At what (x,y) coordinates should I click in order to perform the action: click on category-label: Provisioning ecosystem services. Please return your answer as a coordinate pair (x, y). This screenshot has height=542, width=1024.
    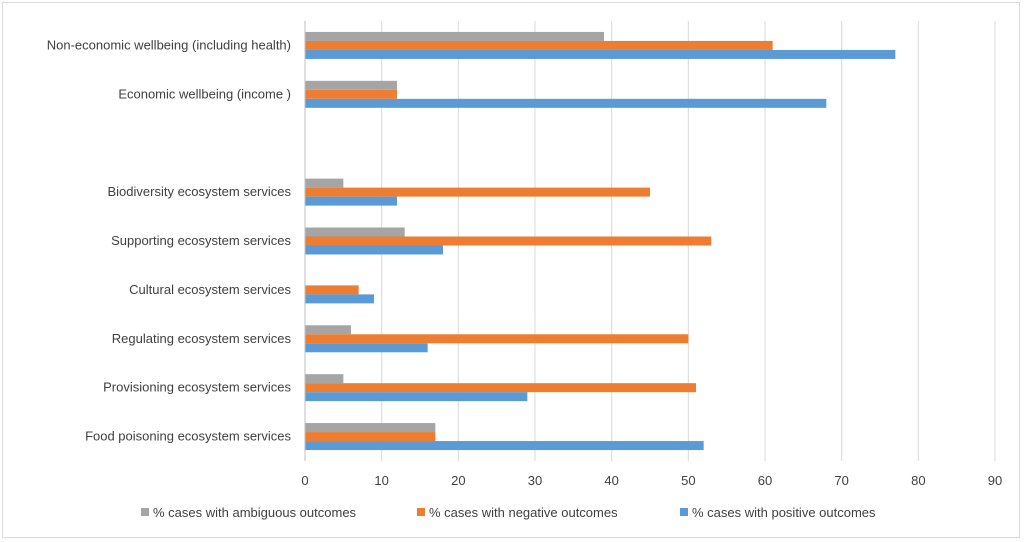
    Looking at the image, I should click on (197, 387).